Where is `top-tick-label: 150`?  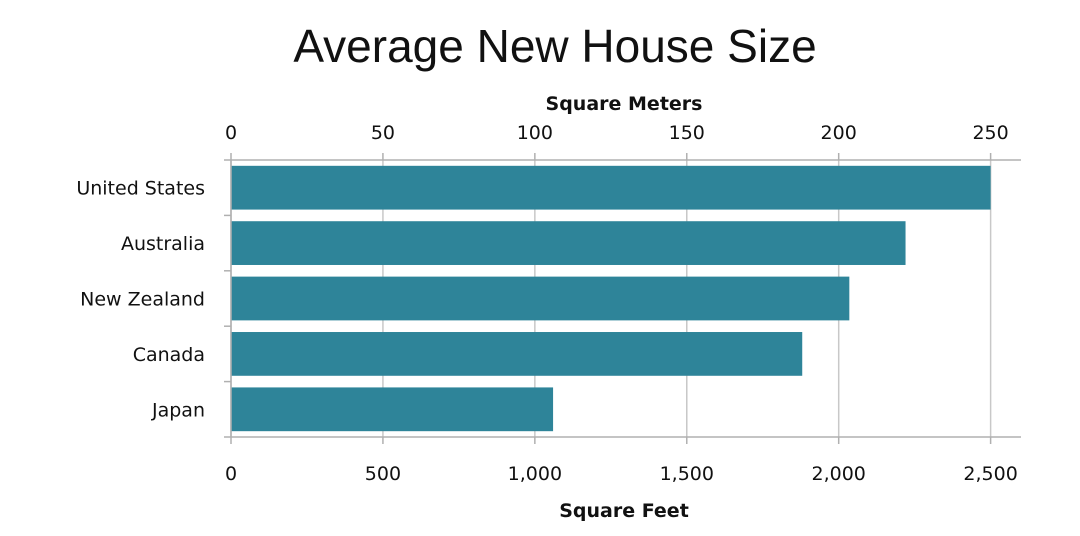
top-tick-label: 150 is located at coordinates (687, 133).